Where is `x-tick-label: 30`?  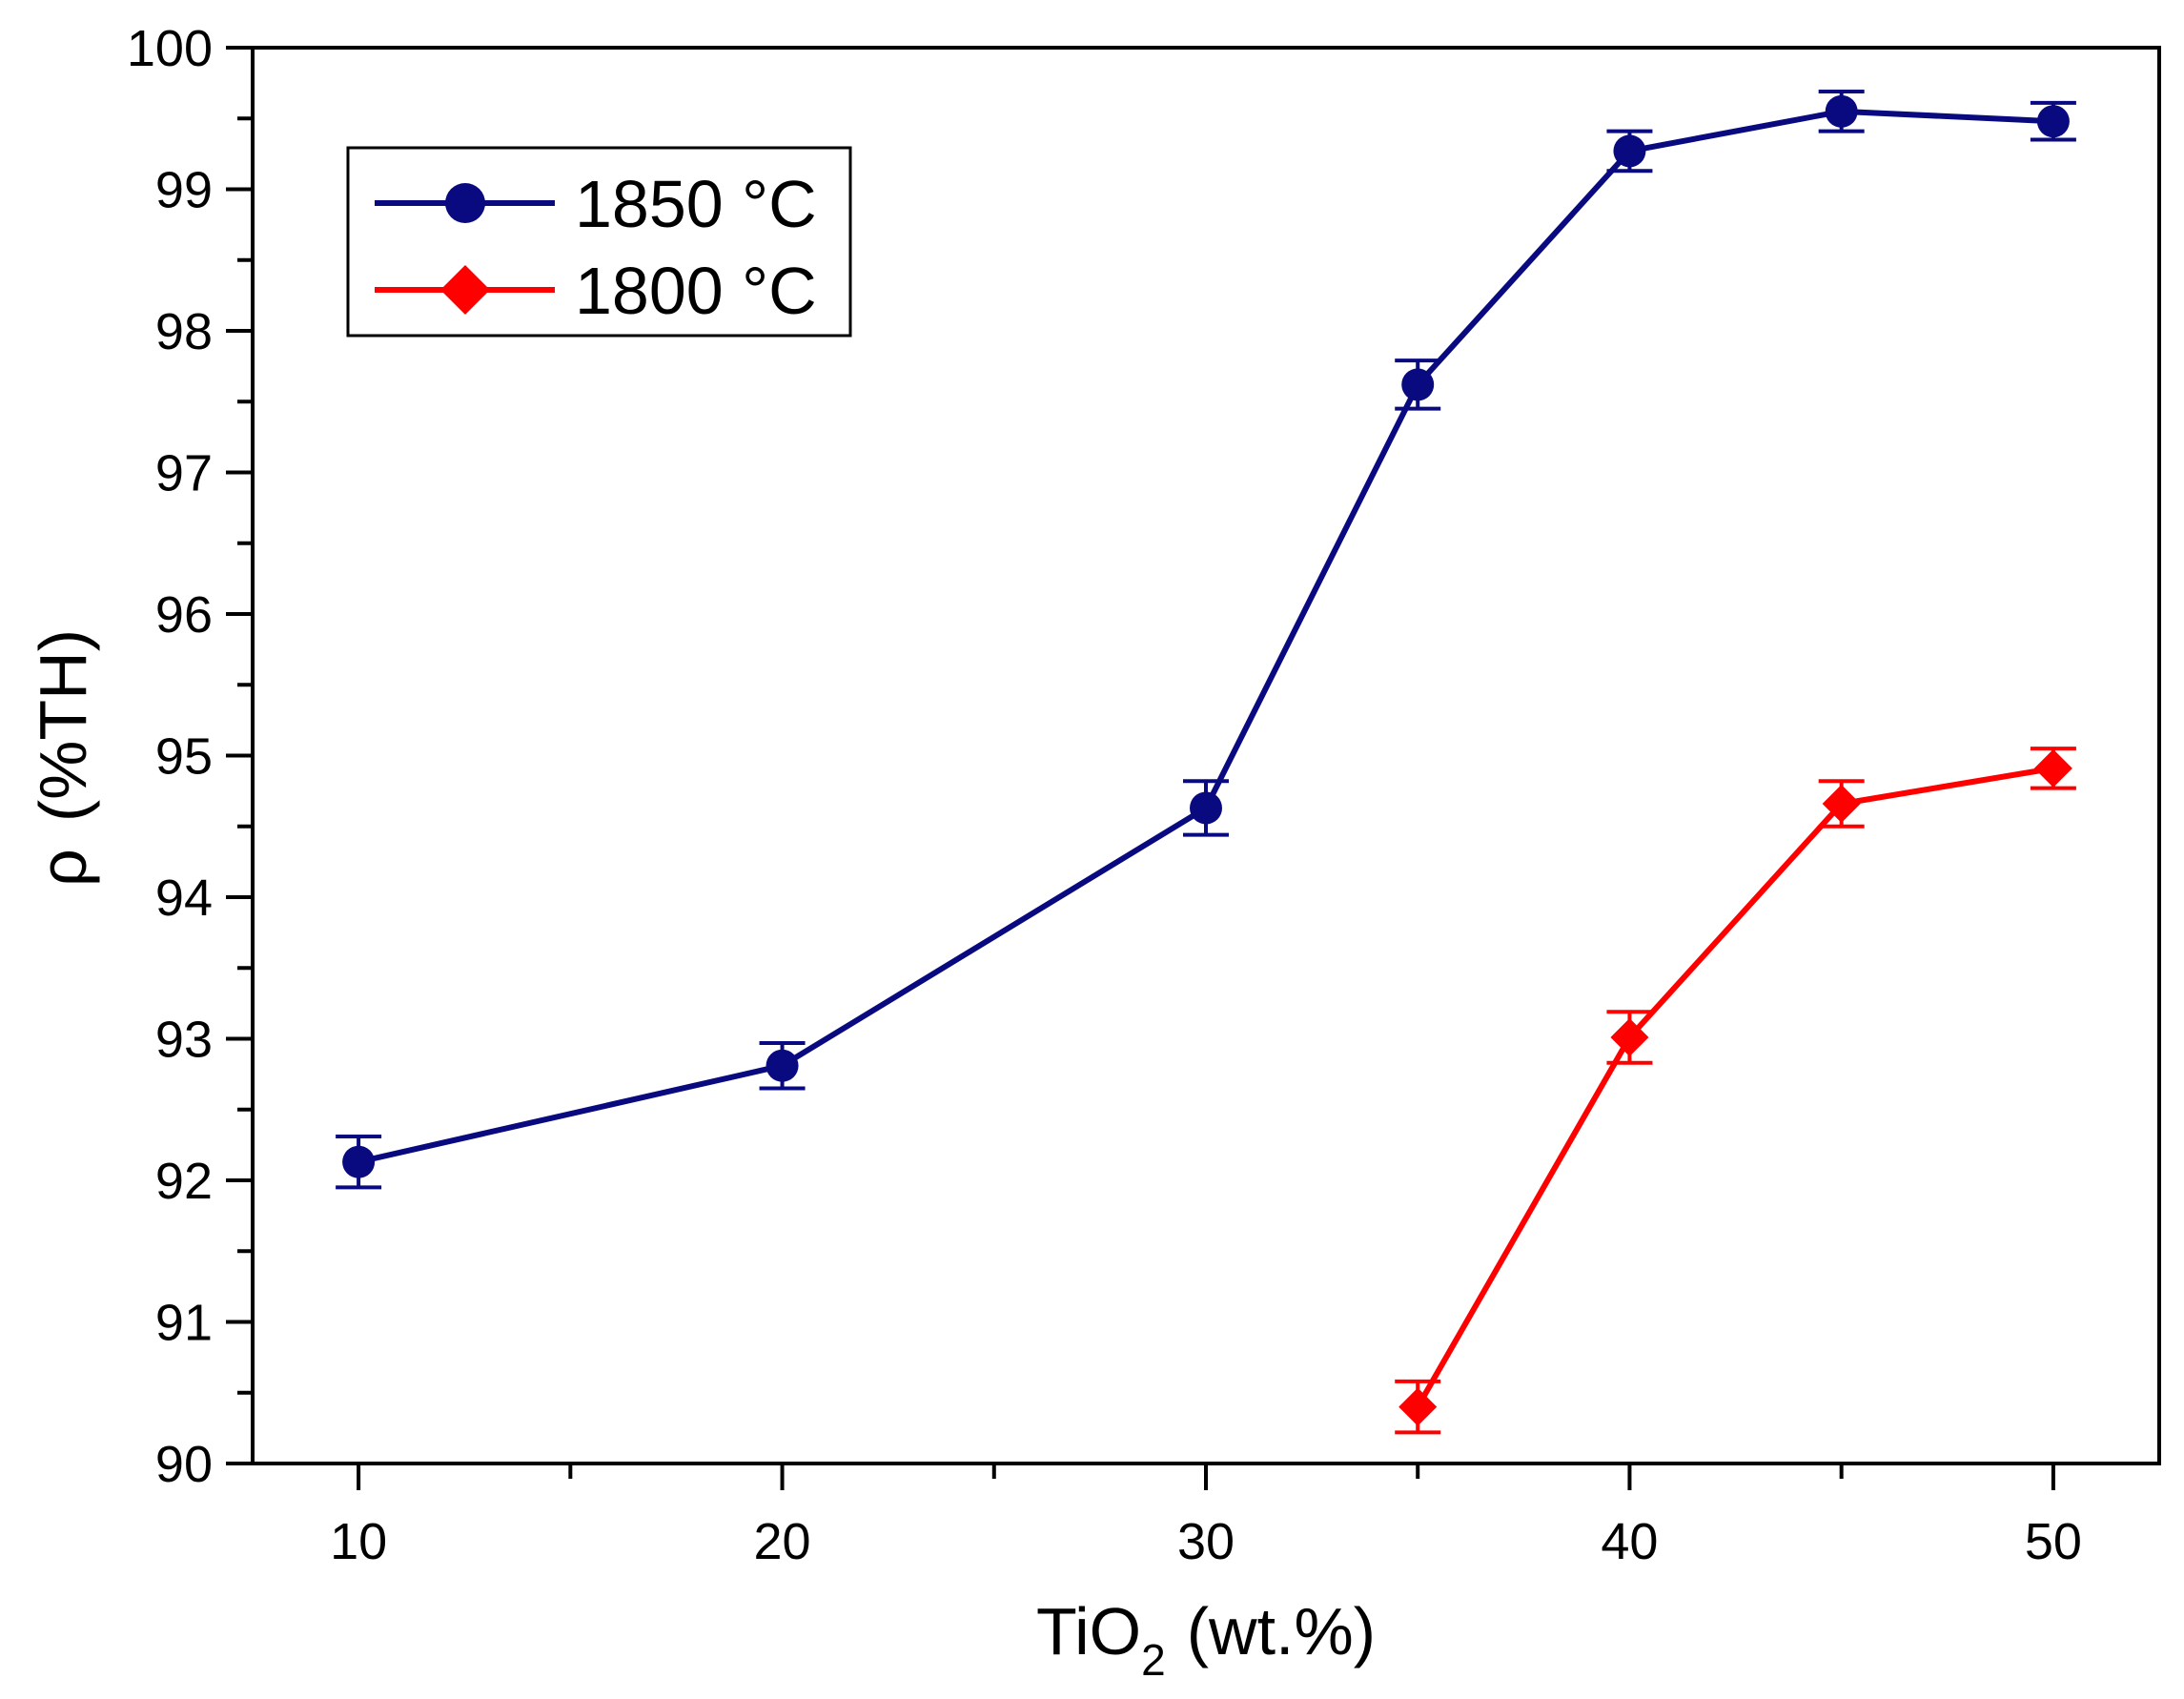 x-tick-label: 30 is located at coordinates (1206, 1542).